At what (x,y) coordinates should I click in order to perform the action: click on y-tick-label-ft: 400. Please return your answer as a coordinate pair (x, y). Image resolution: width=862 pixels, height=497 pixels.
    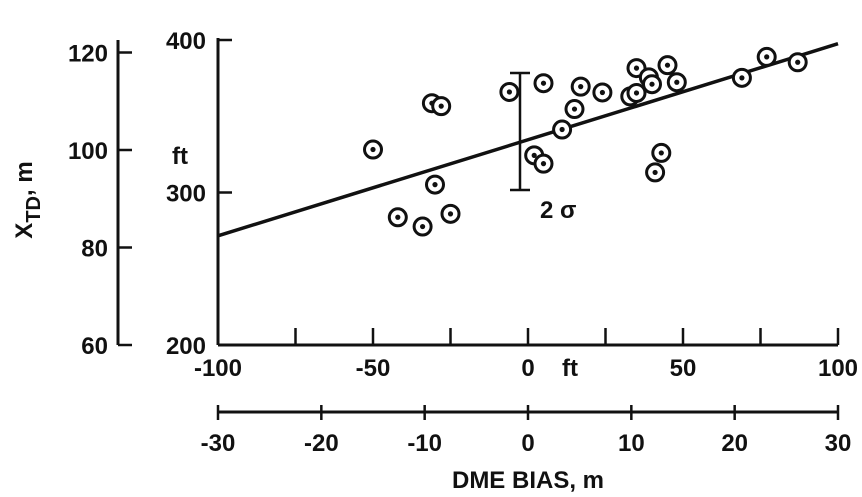
    Looking at the image, I should click on (186, 41).